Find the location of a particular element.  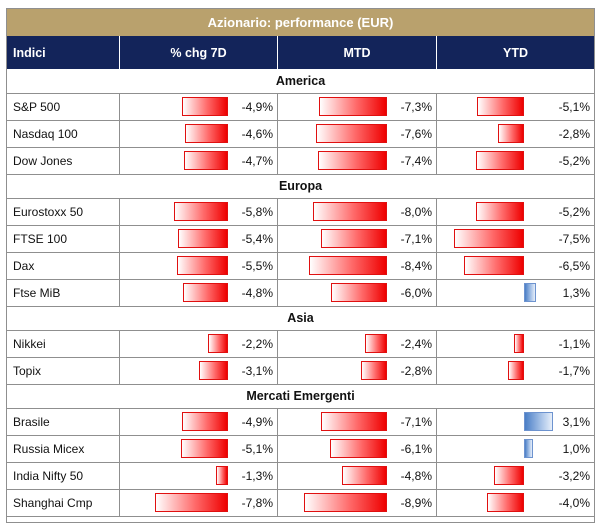

value-mtd: -7,4% is located at coordinates (416, 160).